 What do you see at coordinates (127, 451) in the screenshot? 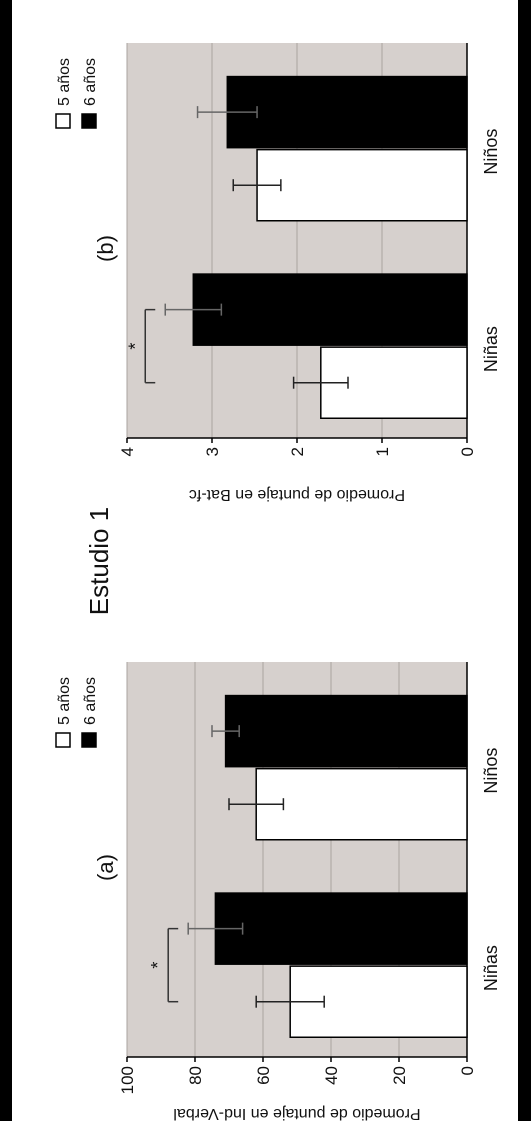
I see `y-tick-label: 4` at bounding box center [127, 451].